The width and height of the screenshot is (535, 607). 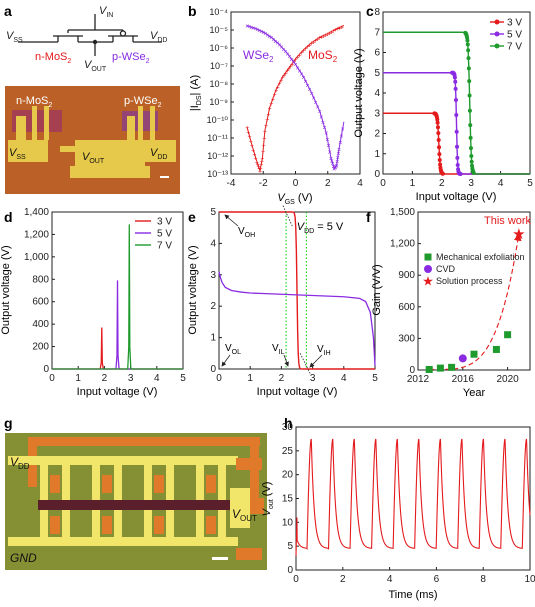 I want to click on schematic-vin: VIN, so click(x=106, y=12).